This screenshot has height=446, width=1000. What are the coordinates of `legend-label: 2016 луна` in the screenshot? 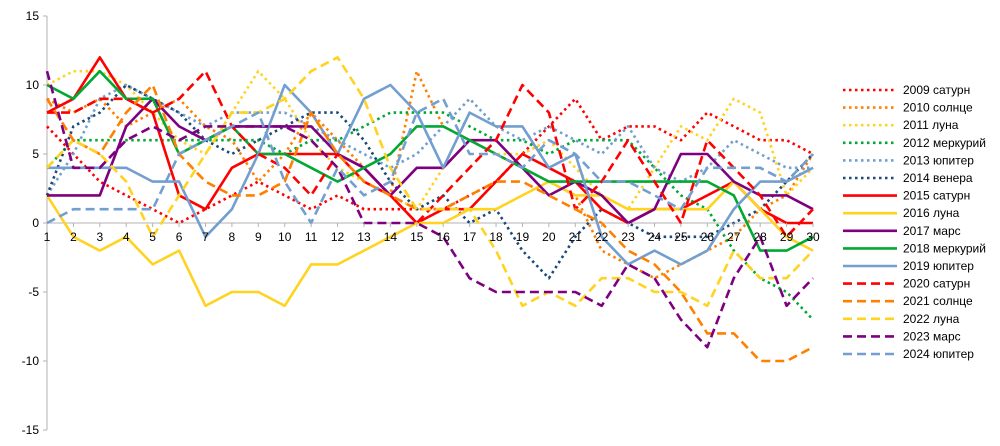 It's located at (931, 213).